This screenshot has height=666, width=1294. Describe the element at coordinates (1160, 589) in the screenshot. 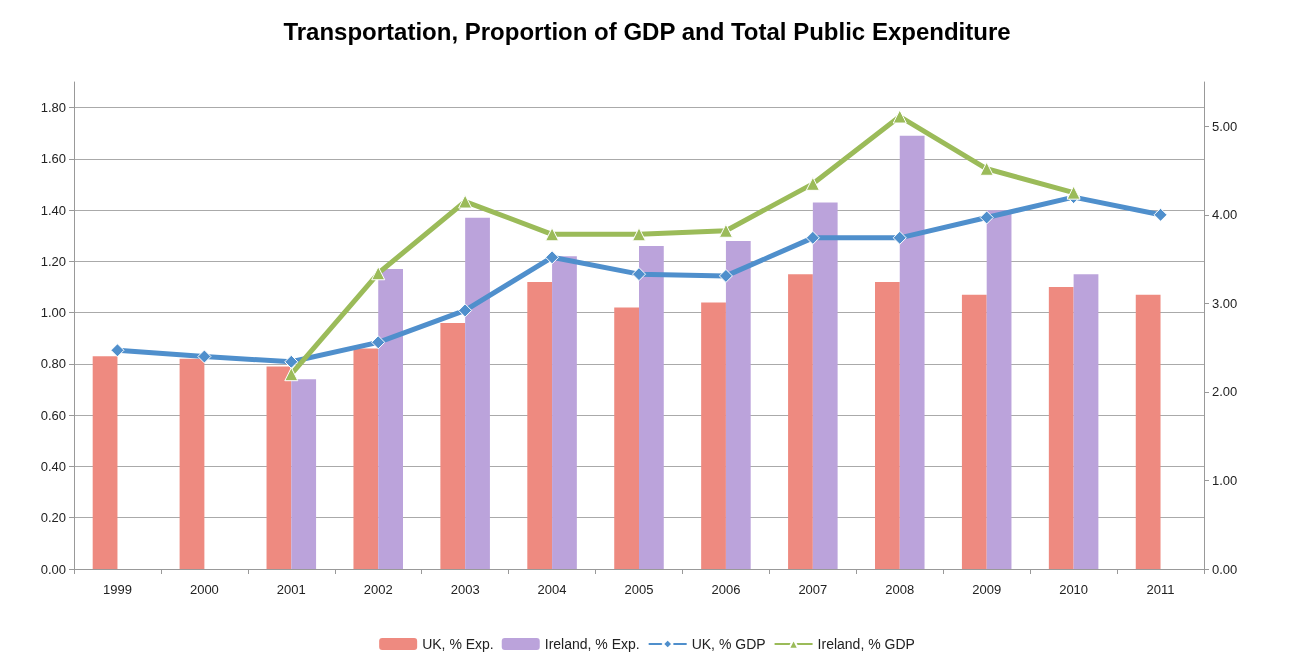

I see `x-tick-label: 2011` at that location.